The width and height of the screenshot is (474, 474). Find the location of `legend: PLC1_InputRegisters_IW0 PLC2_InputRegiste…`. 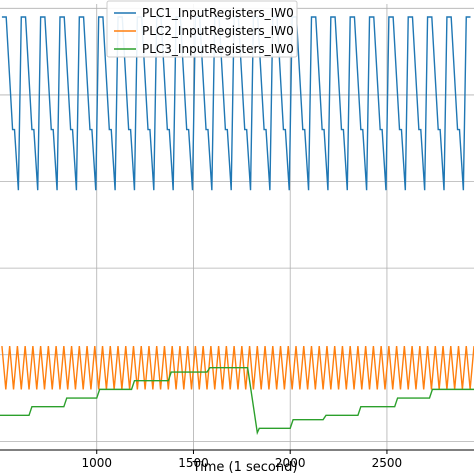

legend: PLC1_InputRegisters_IW0 PLC2_InputRegiste… is located at coordinates (202, 29).